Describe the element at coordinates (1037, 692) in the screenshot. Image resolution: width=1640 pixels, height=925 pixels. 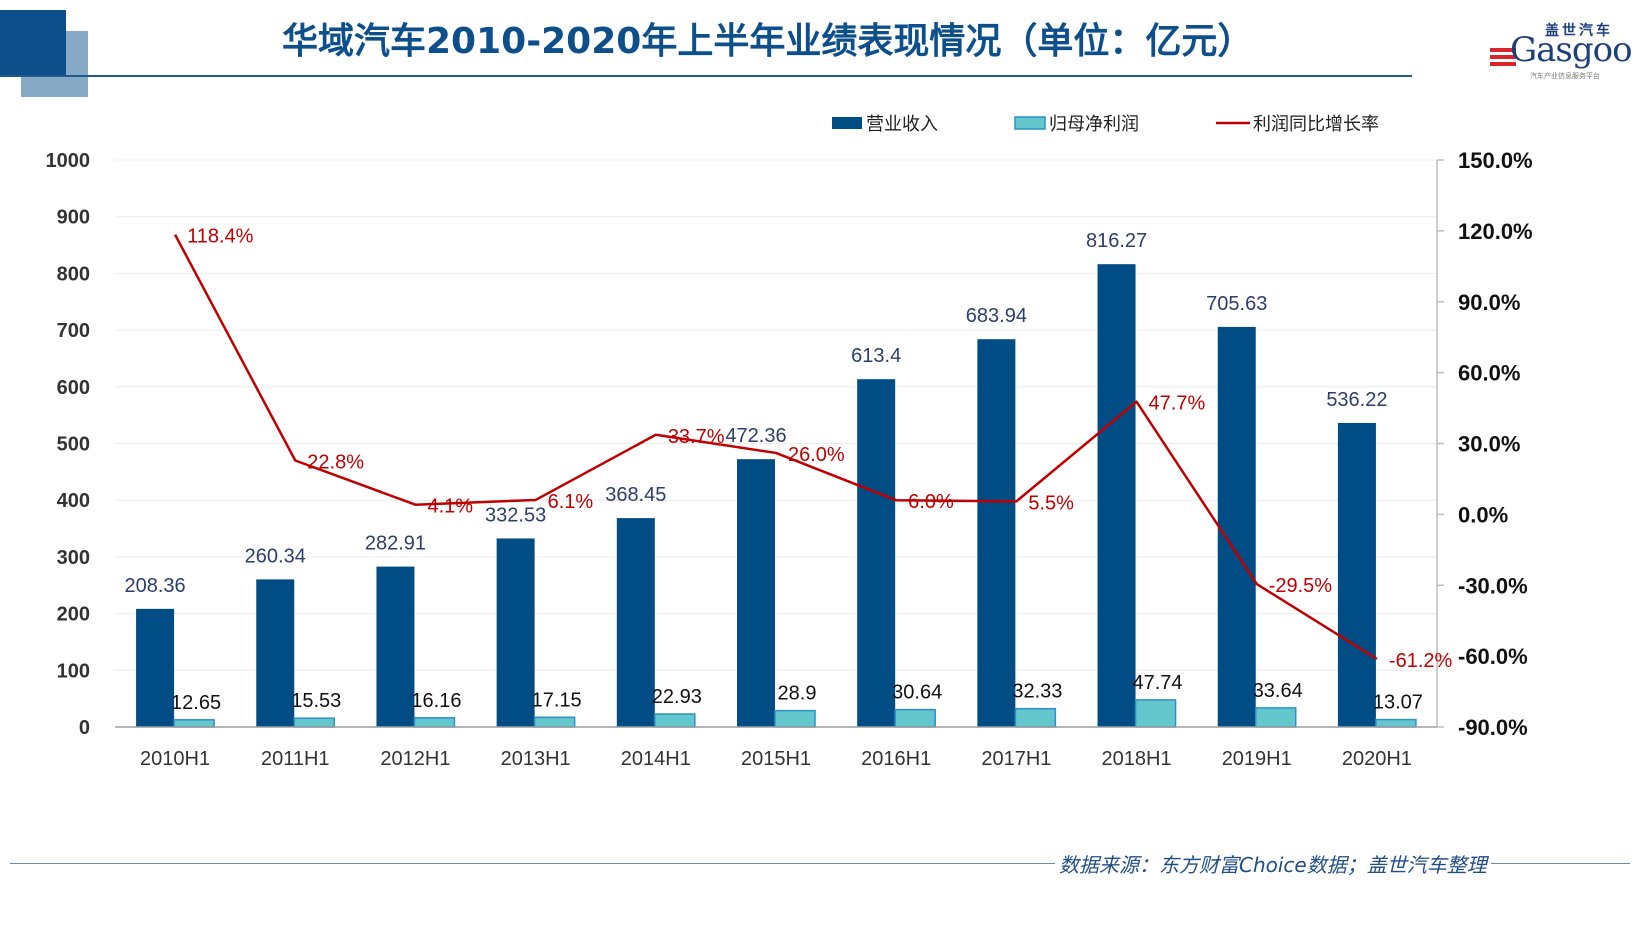
I see `net-profit-data-label: 32.33` at that location.